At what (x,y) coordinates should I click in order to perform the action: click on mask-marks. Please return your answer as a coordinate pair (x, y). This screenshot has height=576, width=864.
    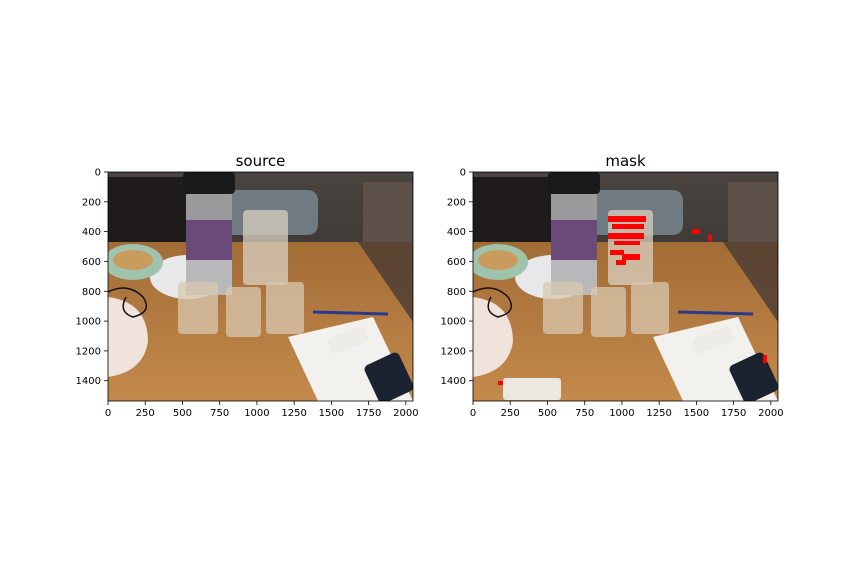
    Looking at the image, I should click on (632, 300).